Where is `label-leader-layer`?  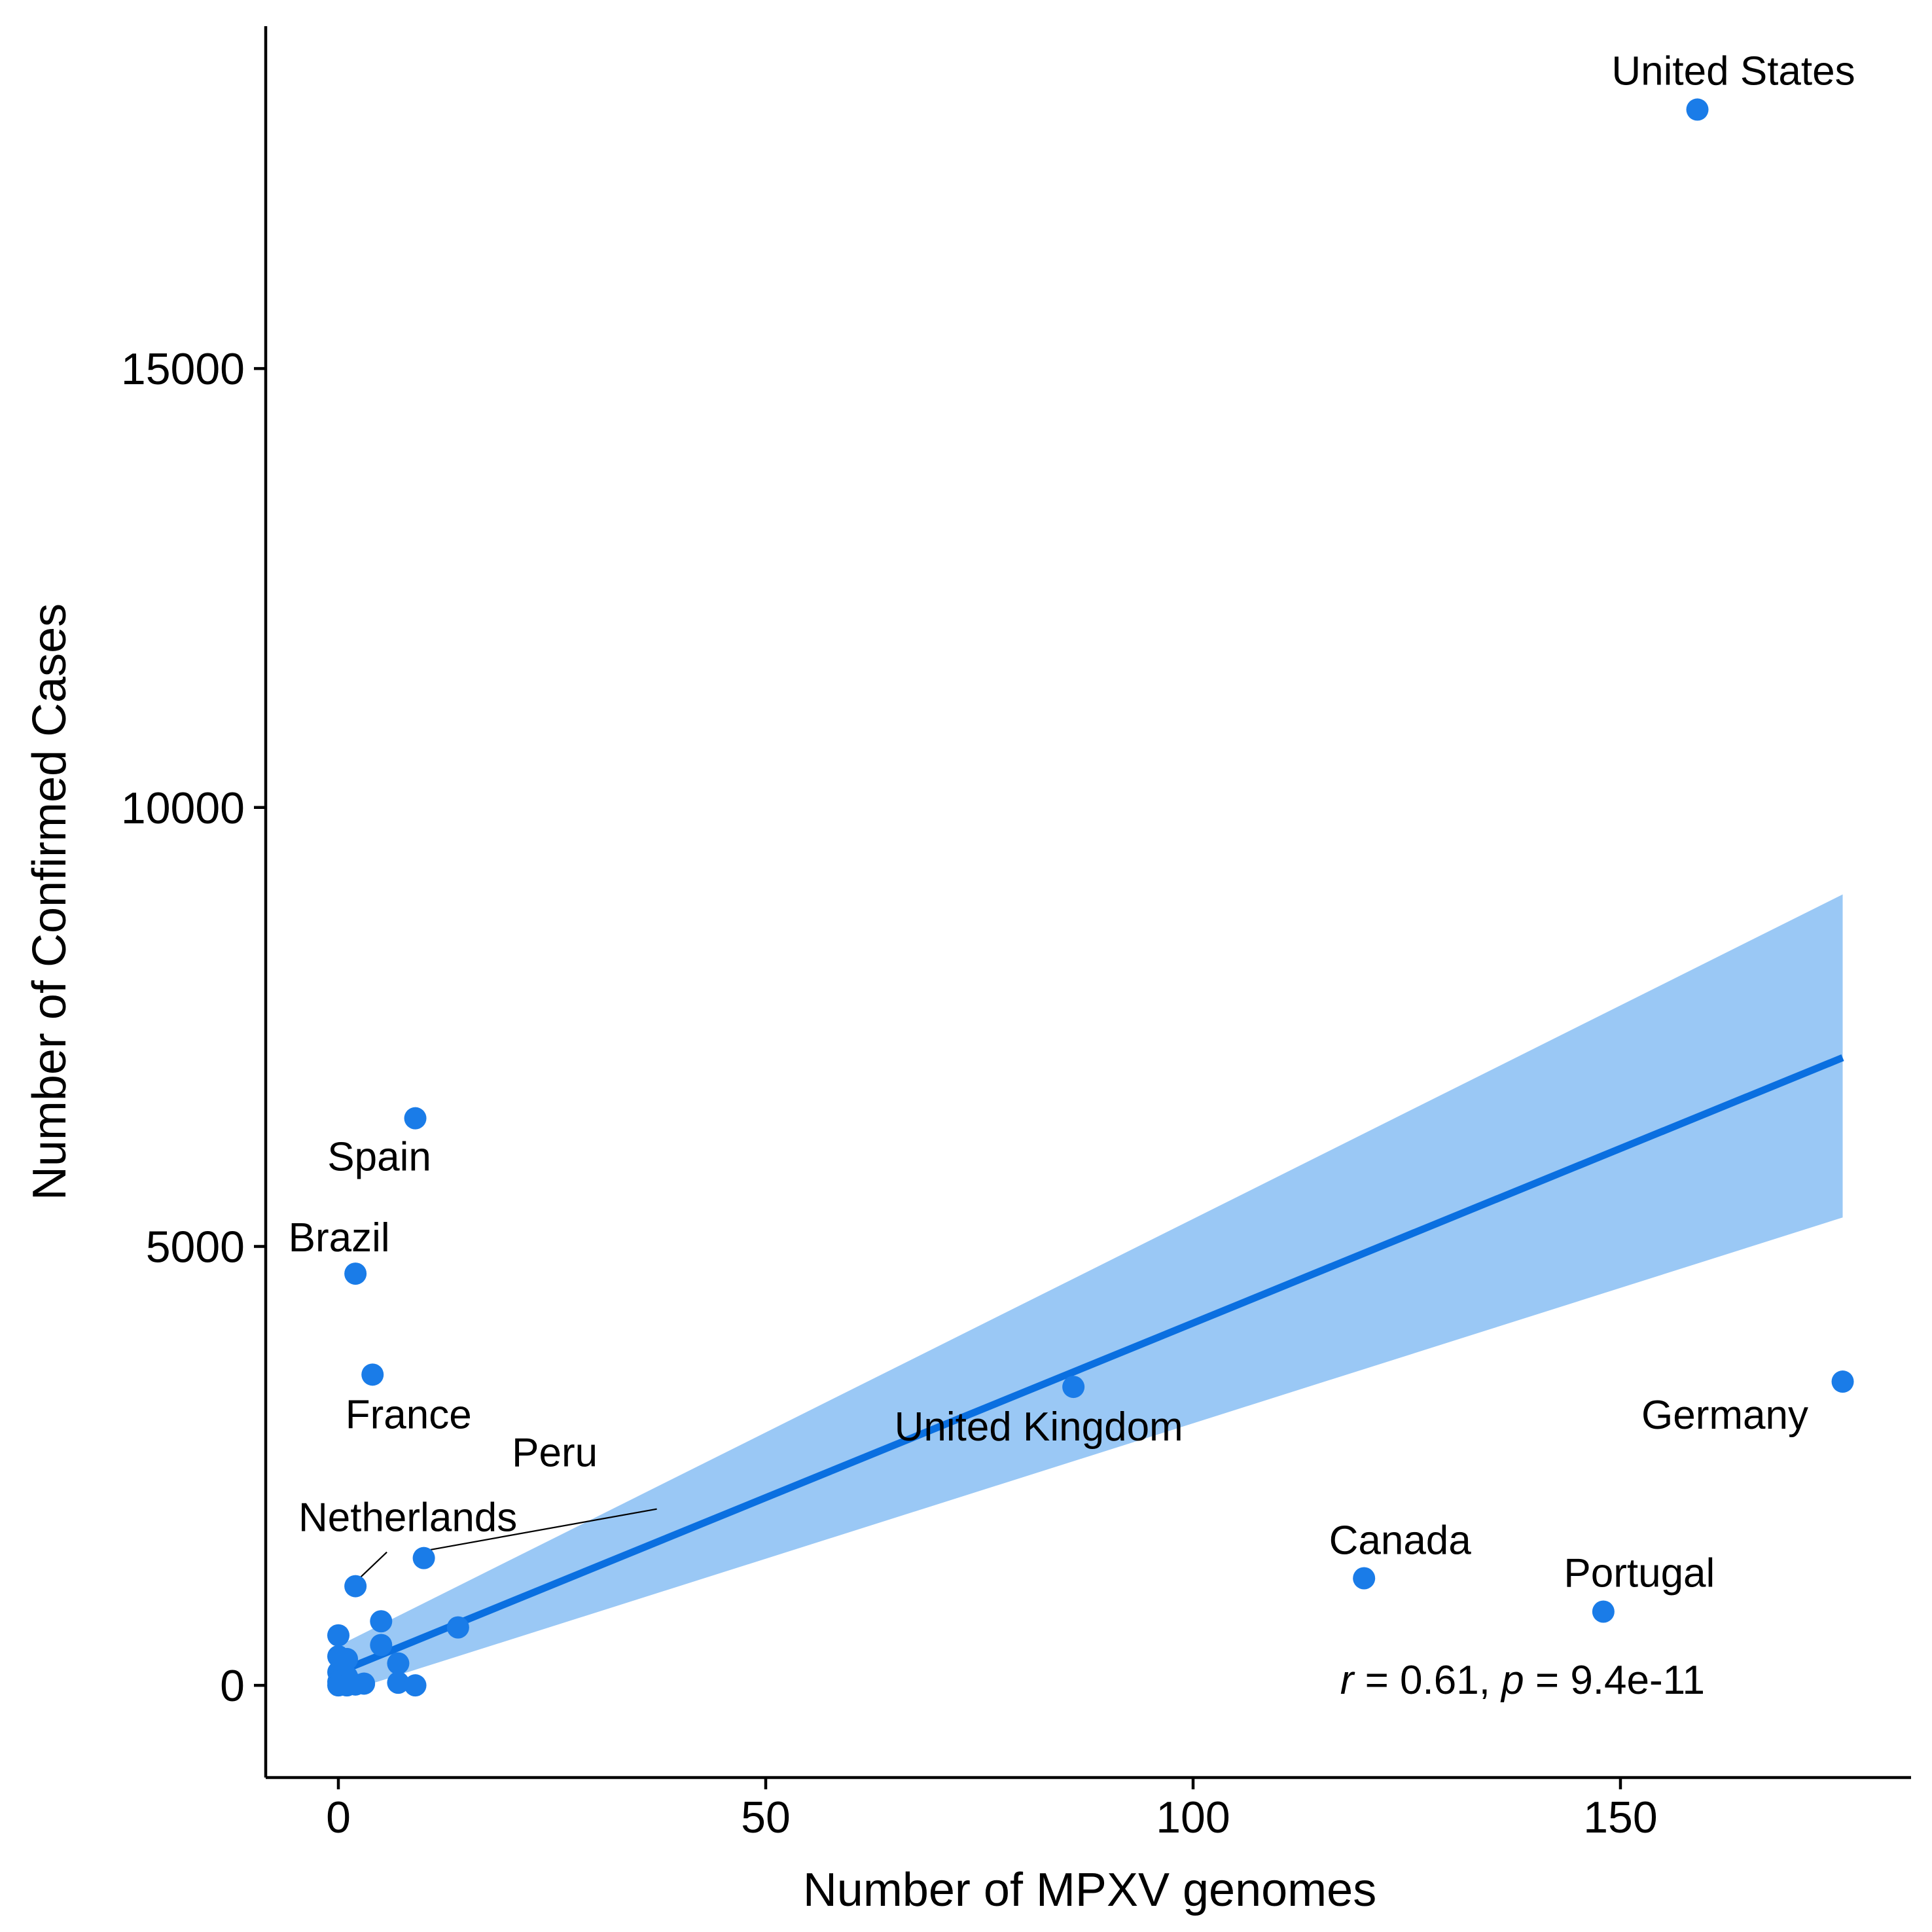 label-leader-layer is located at coordinates (508, 1543).